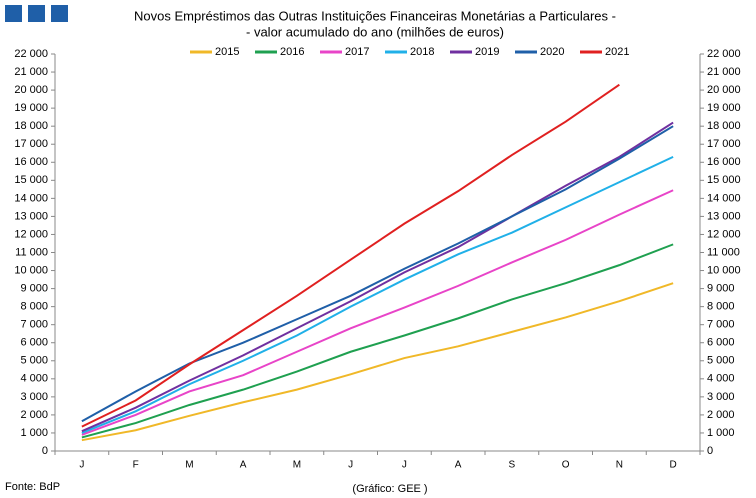 Image resolution: width=756 pixels, height=498 pixels. I want to click on y-tick-label: 3 000, so click(34, 397).